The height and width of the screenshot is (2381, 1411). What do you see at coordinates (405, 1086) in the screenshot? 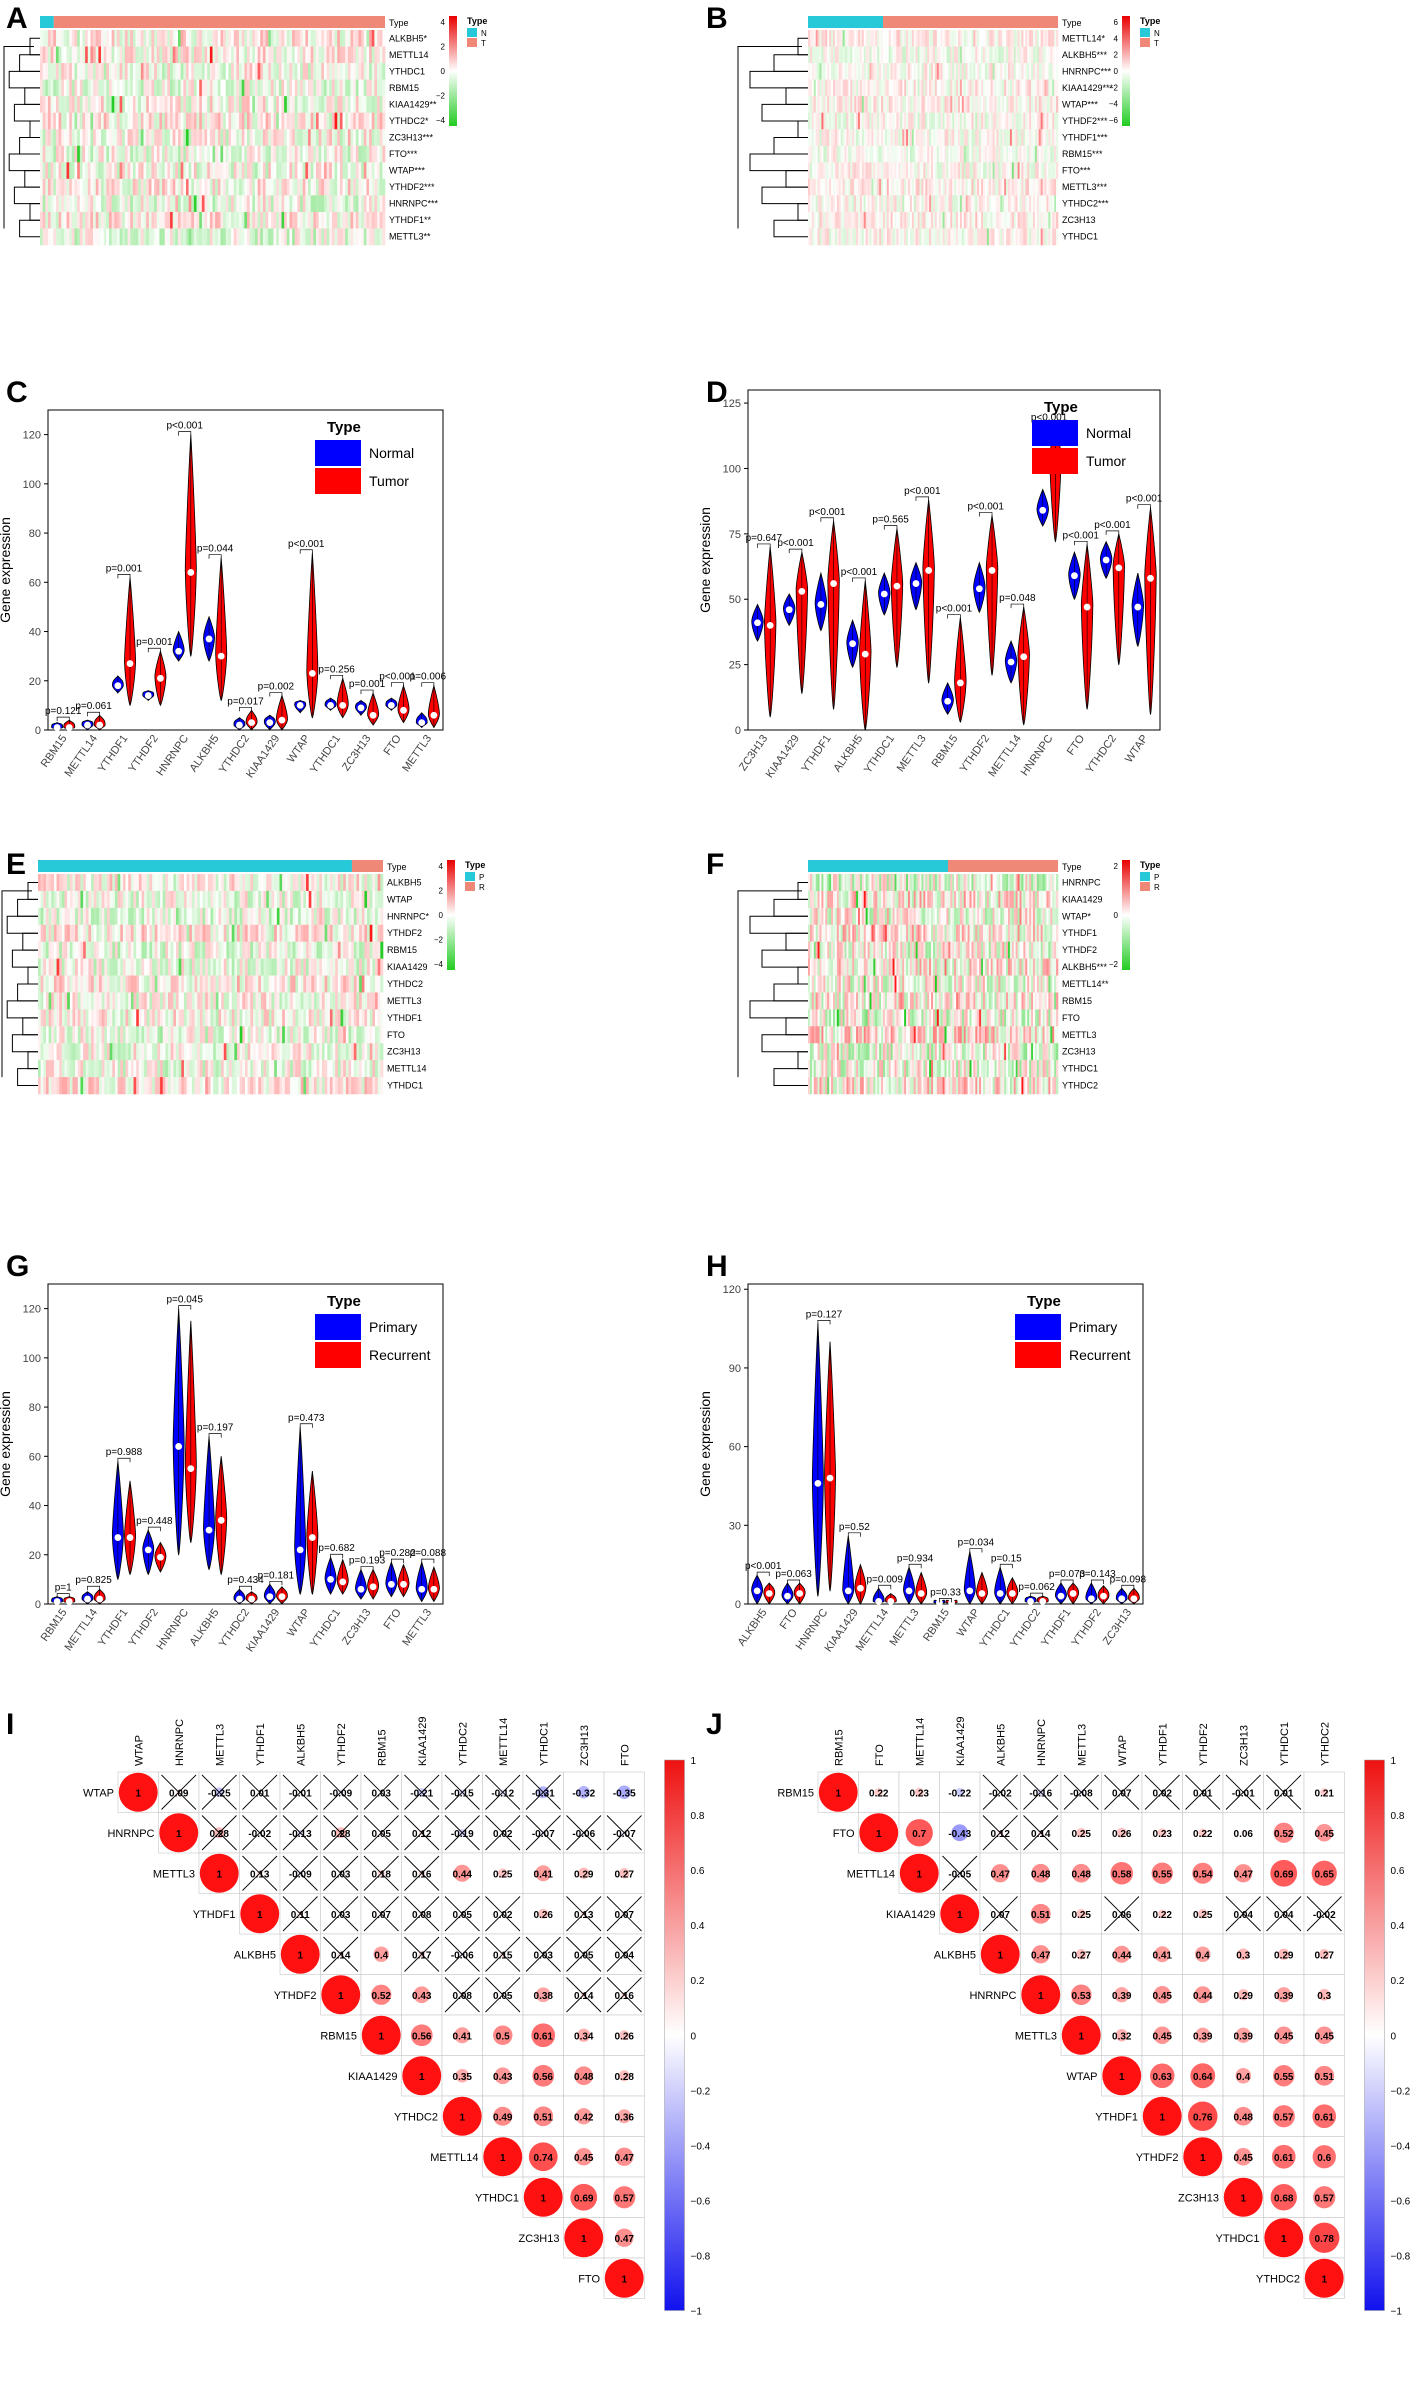
I see `heatmap-row-label: YTHDC1` at bounding box center [405, 1086].